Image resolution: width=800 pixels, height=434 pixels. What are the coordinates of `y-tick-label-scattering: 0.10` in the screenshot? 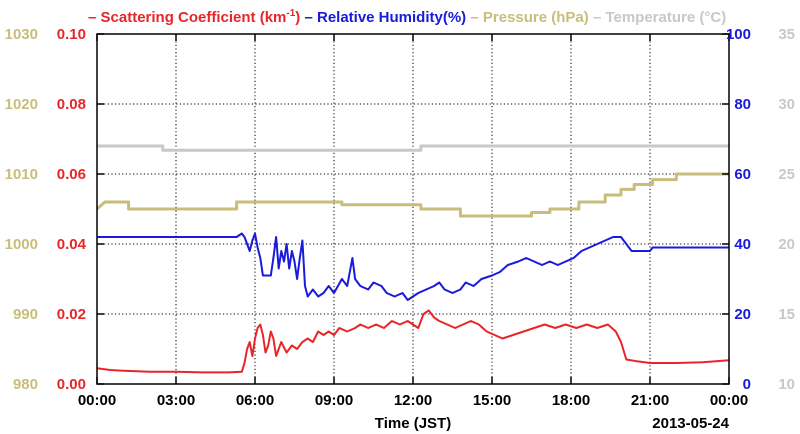 It's located at (71, 34).